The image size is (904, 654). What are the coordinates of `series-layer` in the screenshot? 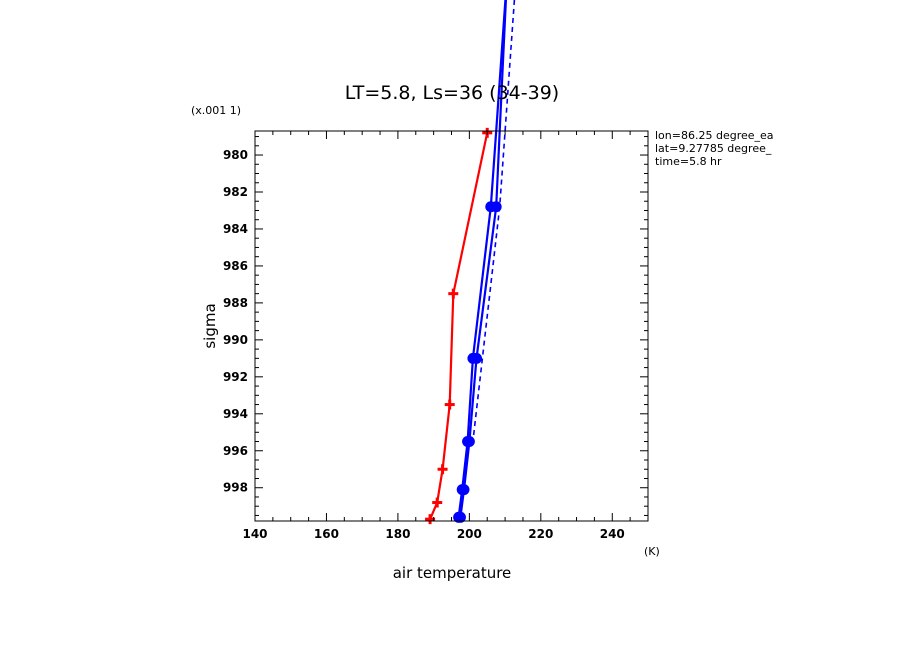 It's located at (470, 262).